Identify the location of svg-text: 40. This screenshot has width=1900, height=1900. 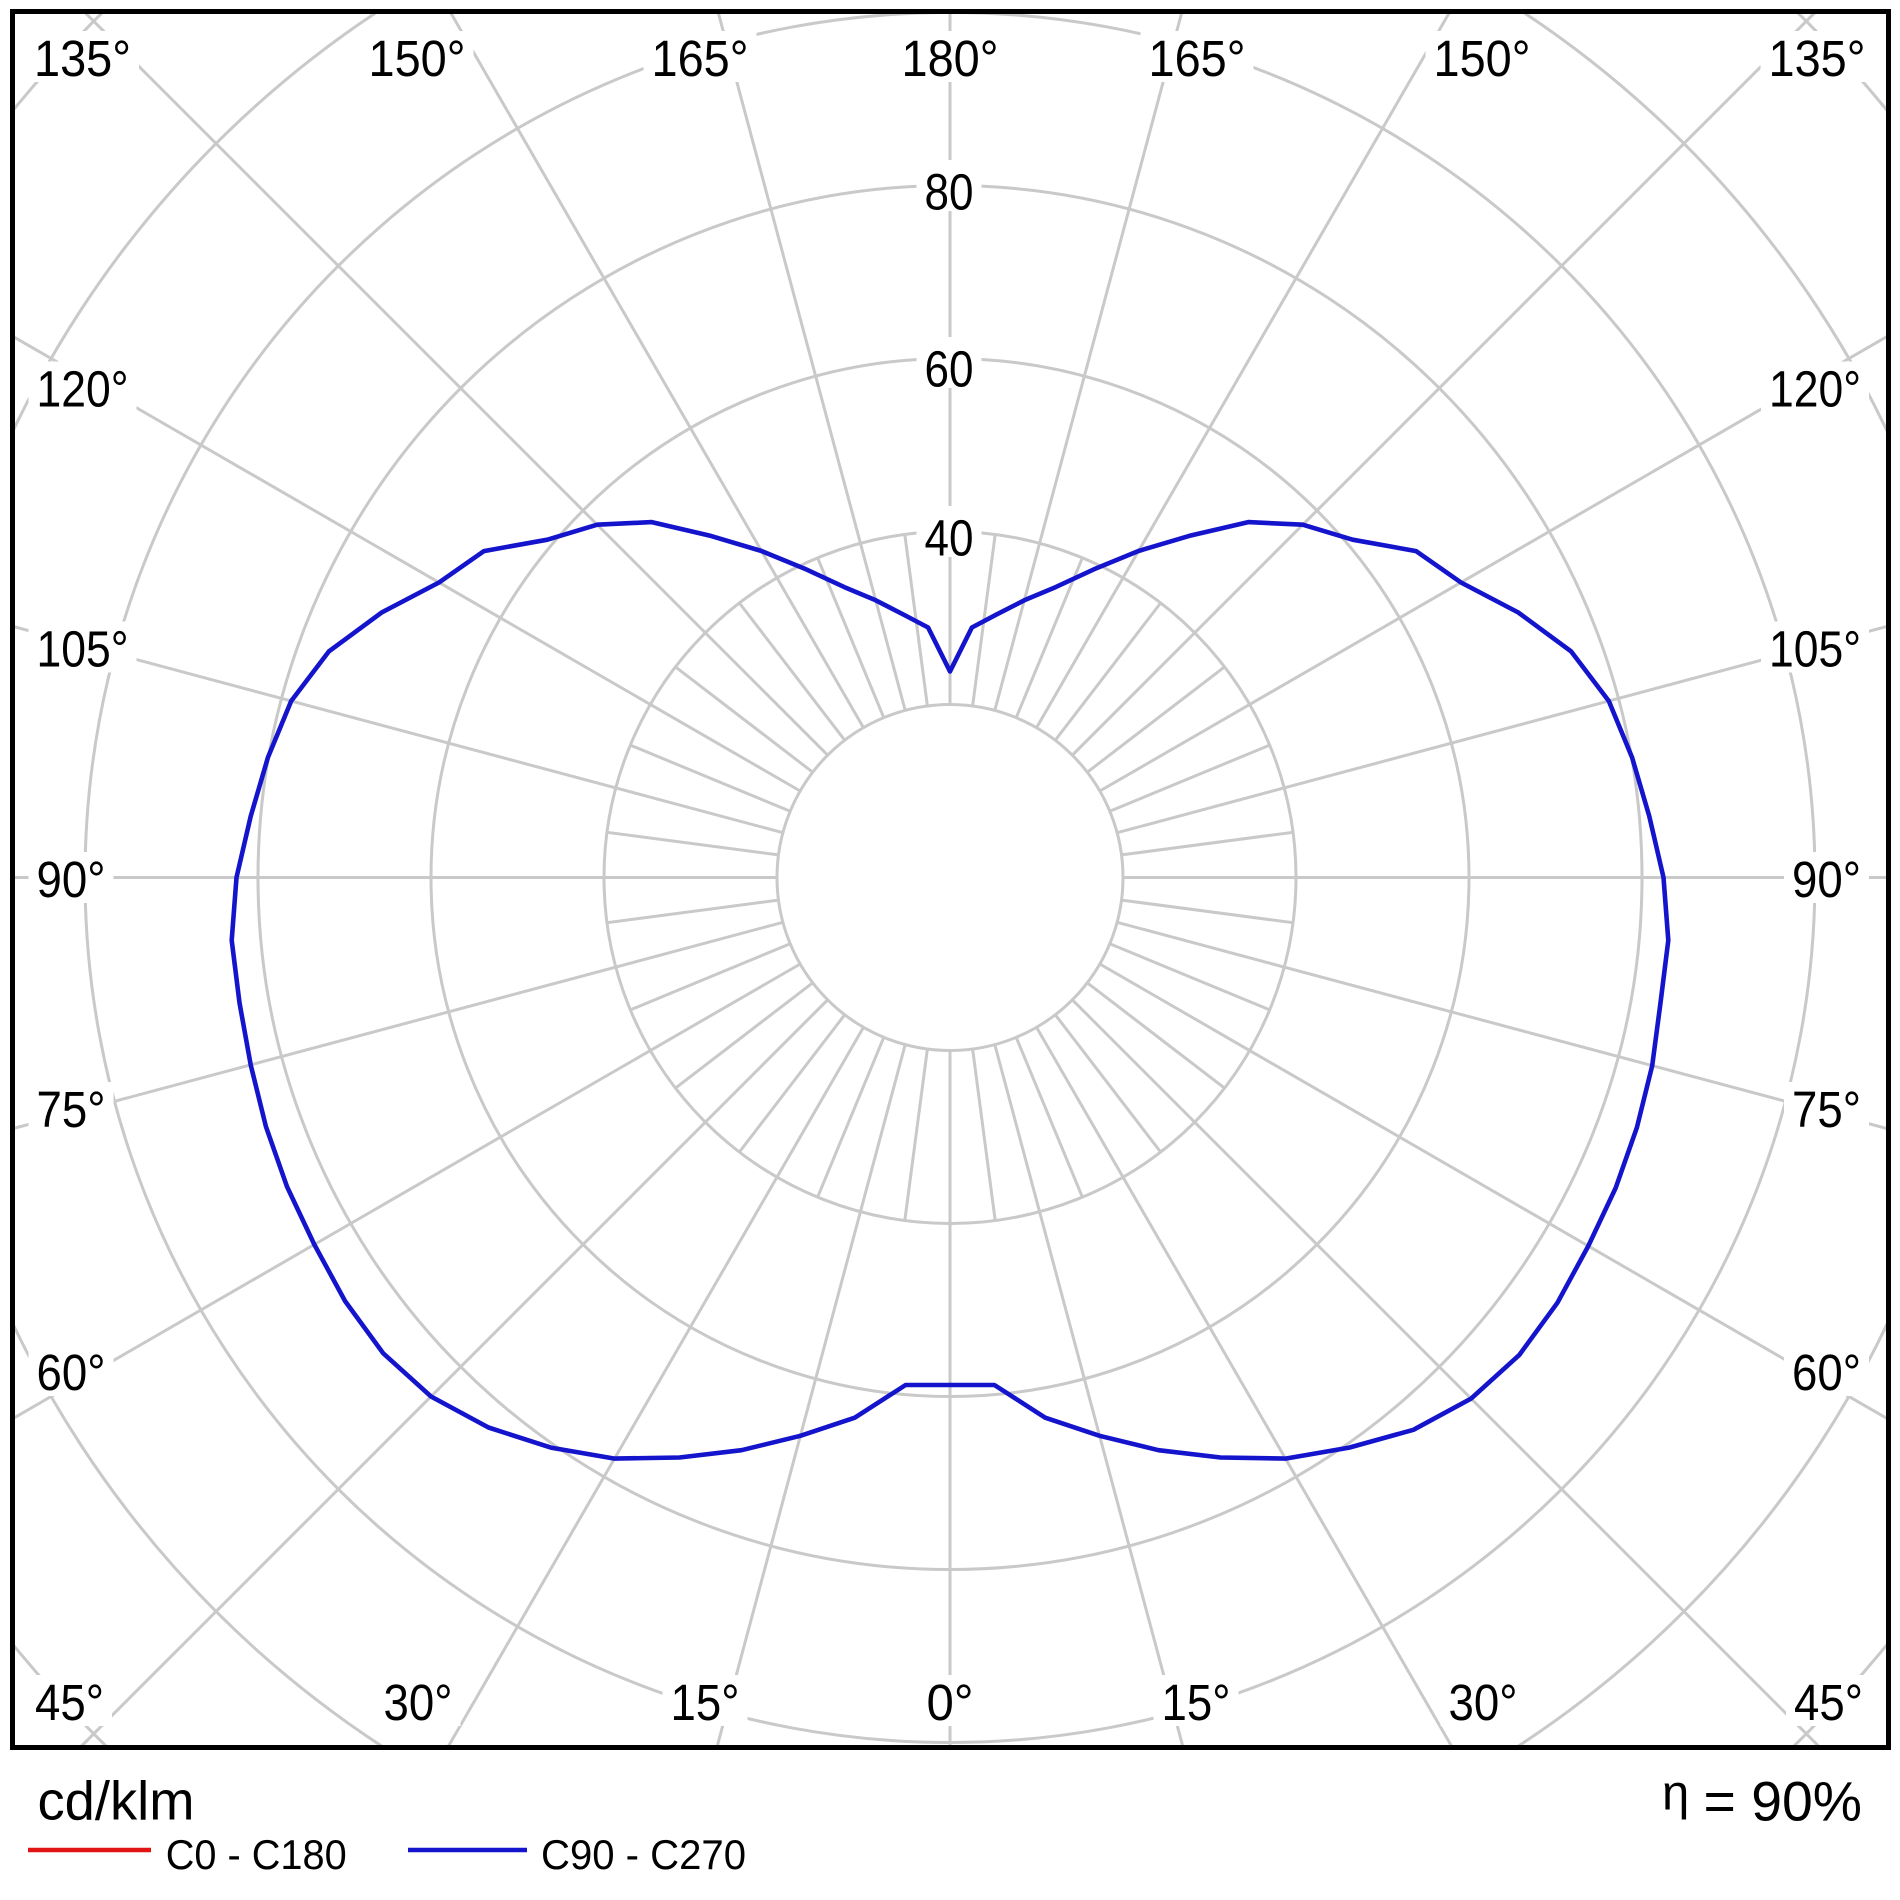
(949, 538).